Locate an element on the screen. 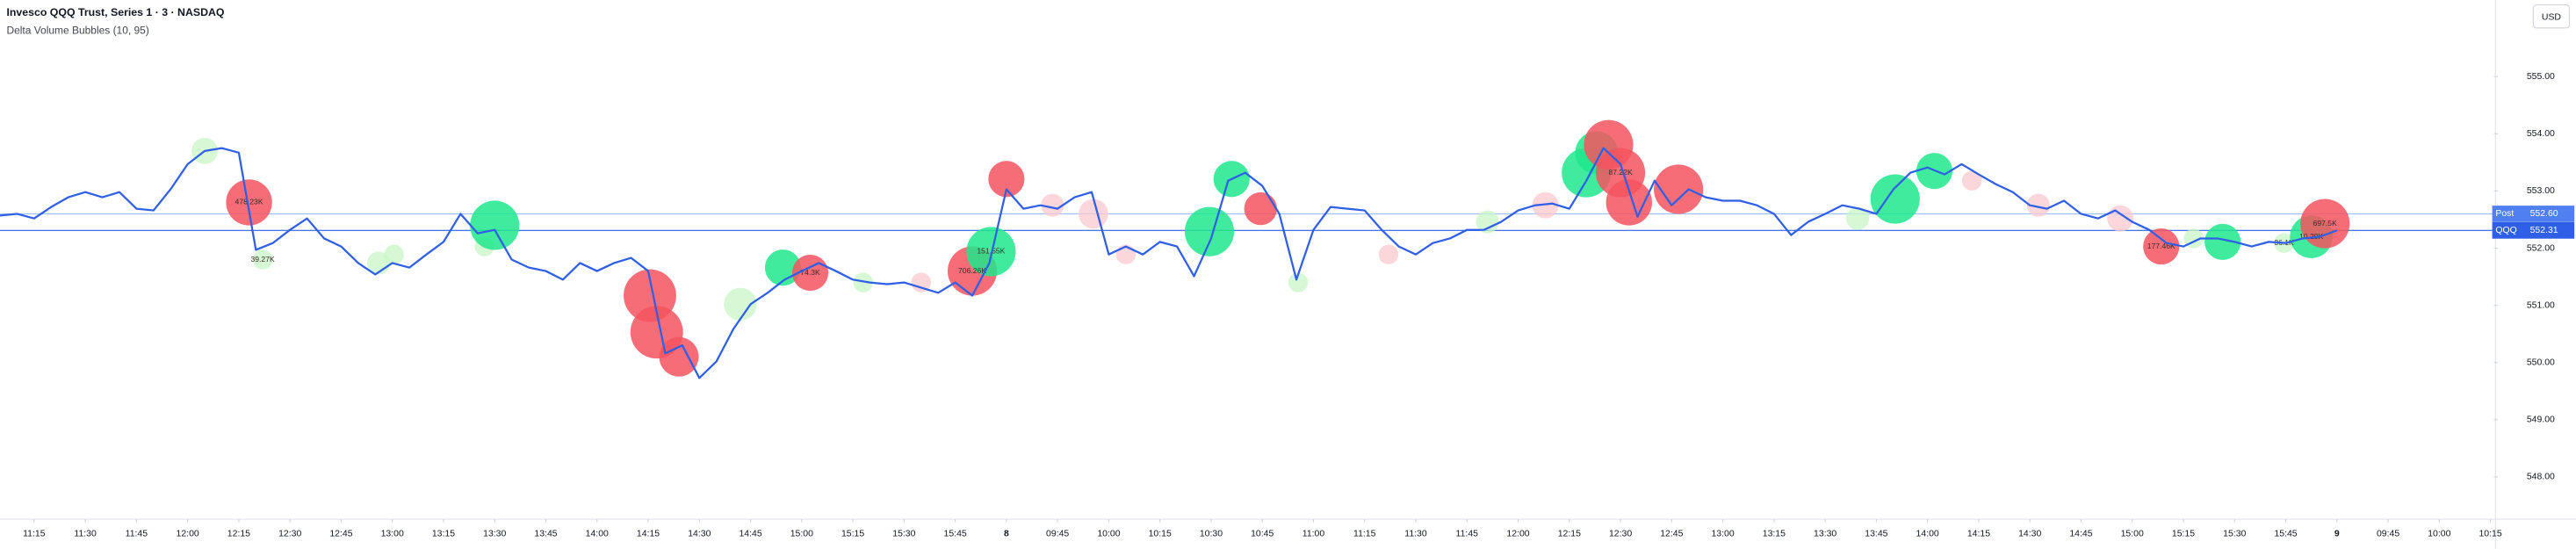  bubble-label: 697.5K is located at coordinates (2325, 224).